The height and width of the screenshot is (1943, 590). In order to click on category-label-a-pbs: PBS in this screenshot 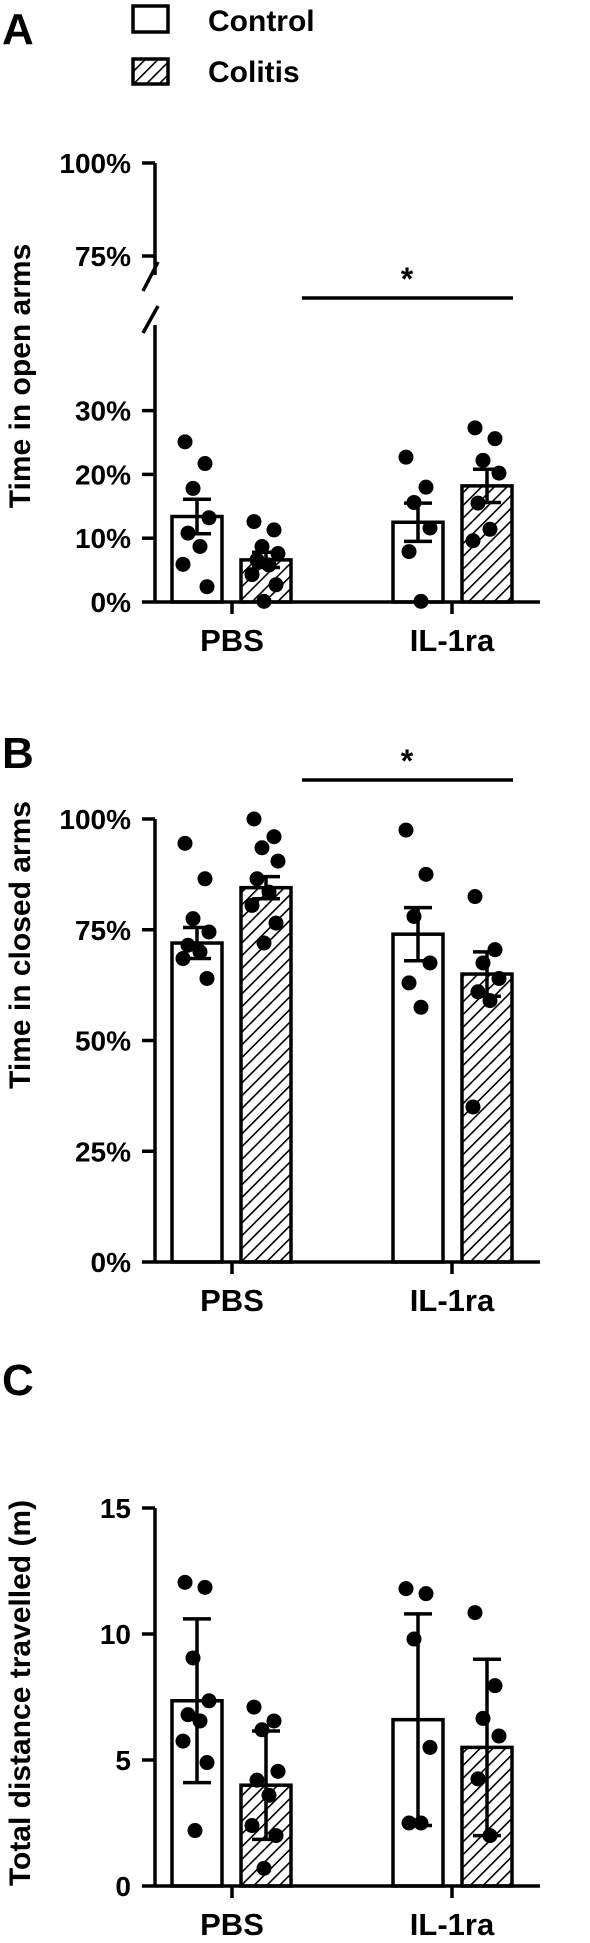, I will do `click(232, 640)`.